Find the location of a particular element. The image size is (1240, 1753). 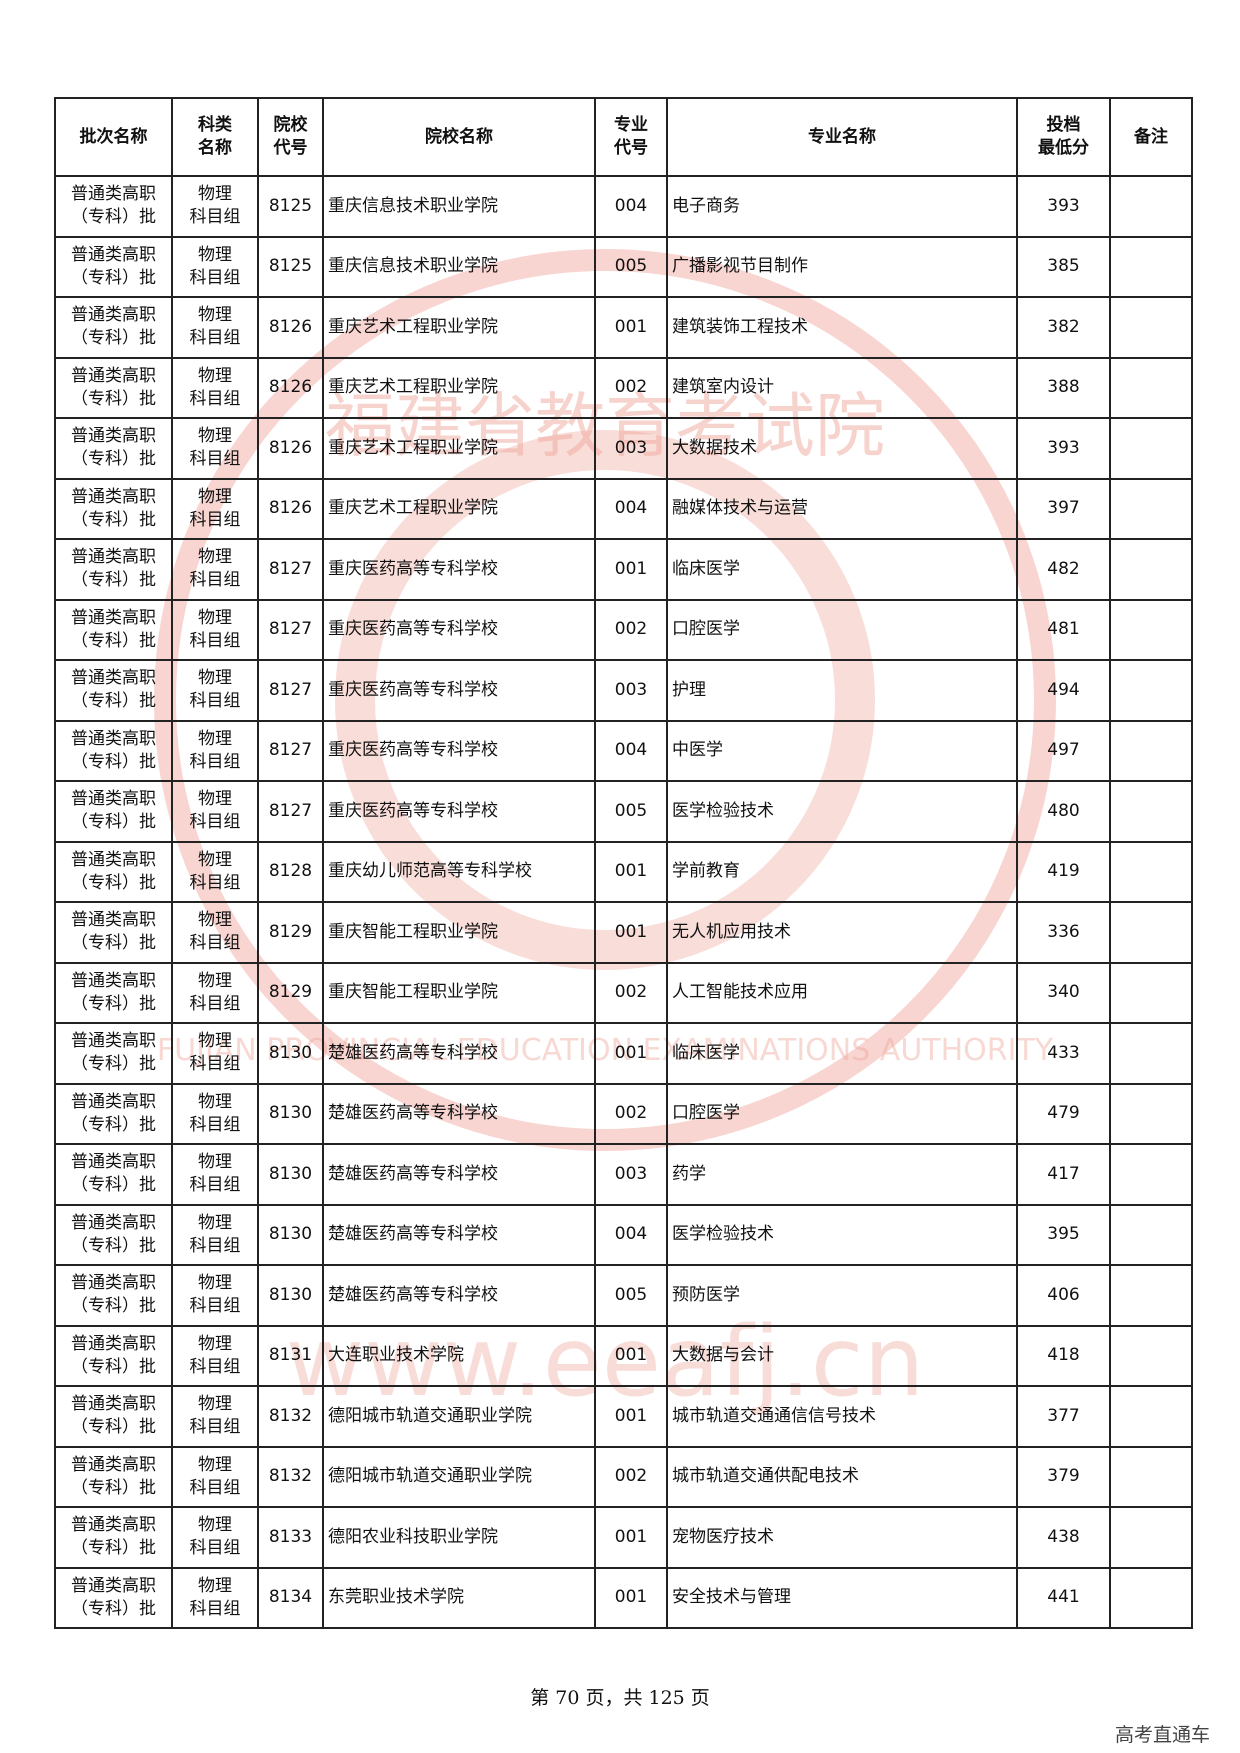

cell: 377 is located at coordinates (1063, 1416).